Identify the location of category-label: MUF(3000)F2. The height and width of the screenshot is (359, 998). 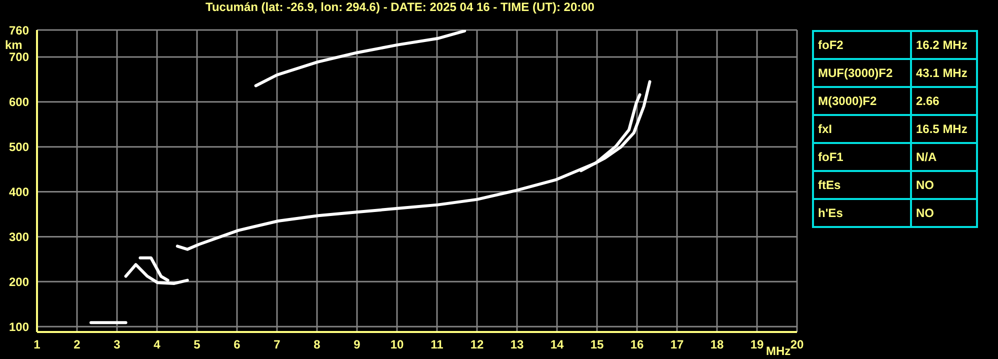
(862, 73).